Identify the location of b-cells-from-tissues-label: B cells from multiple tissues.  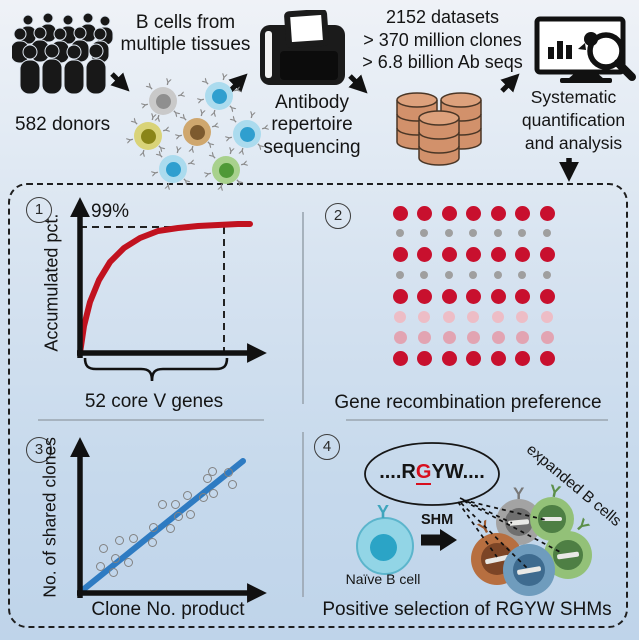
(185, 34).